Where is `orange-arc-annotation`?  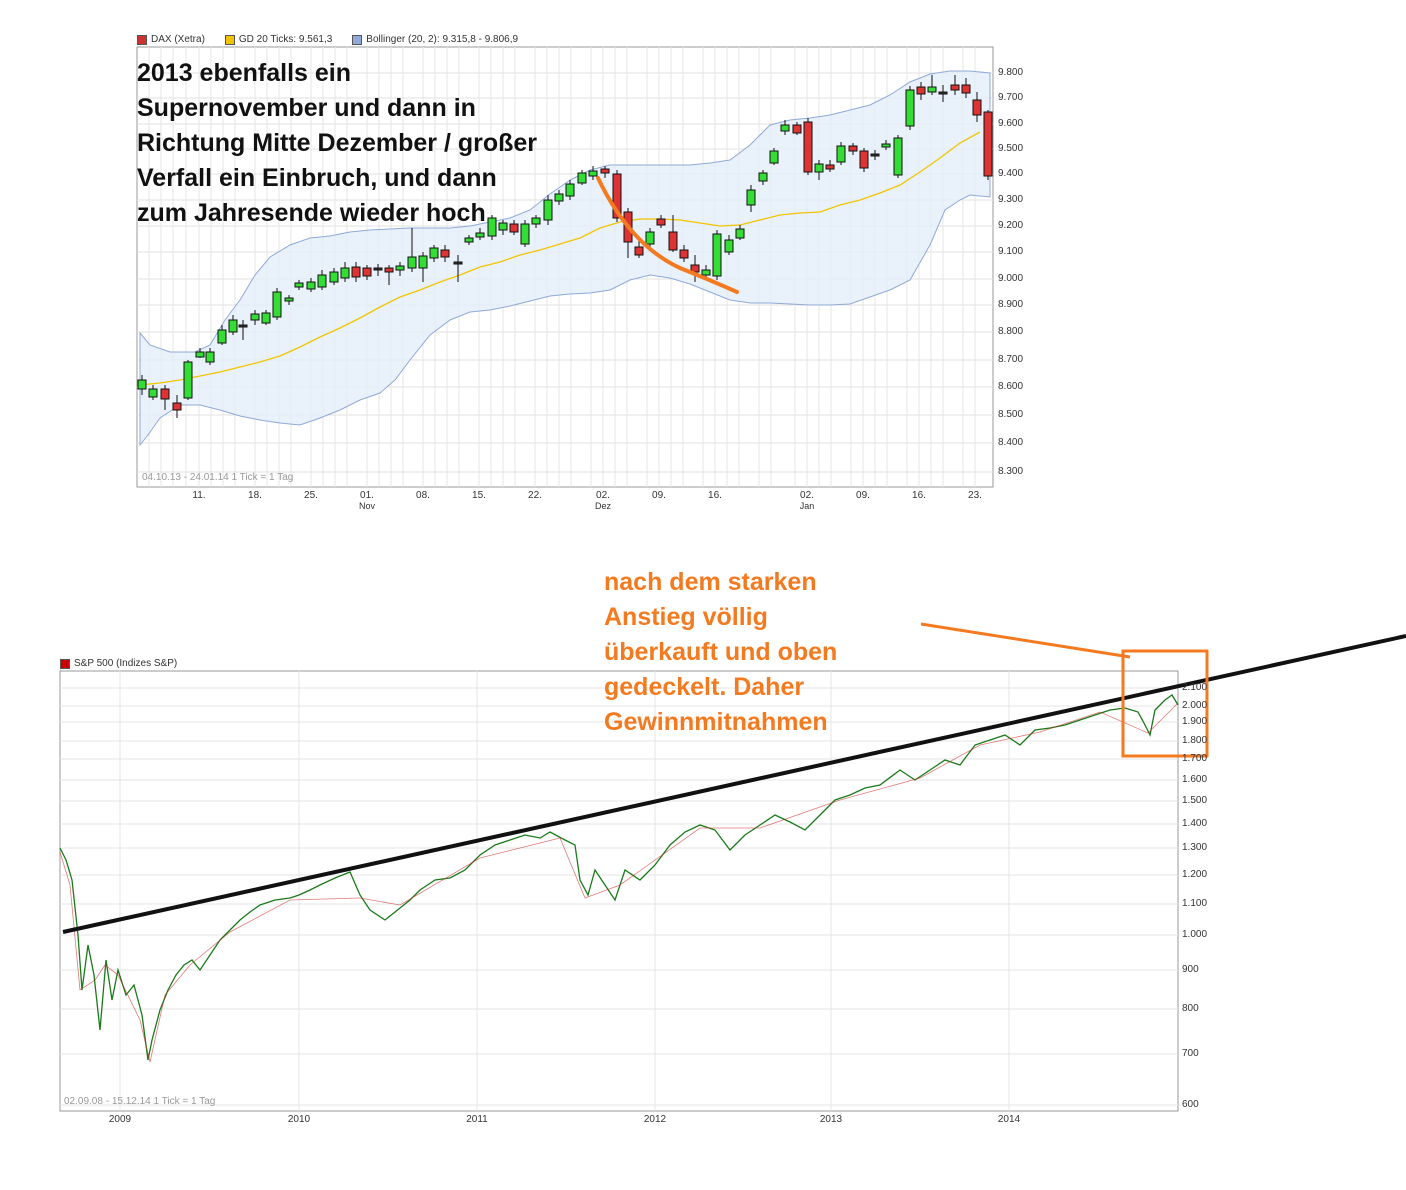 orange-arc-annotation is located at coordinates (667, 235).